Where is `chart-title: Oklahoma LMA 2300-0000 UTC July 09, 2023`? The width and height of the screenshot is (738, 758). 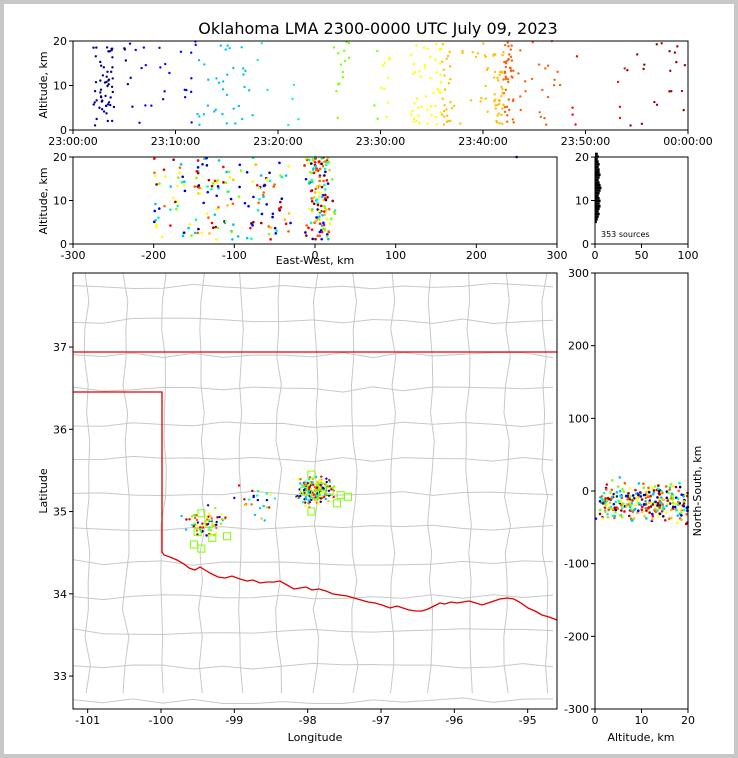 chart-title: Oklahoma LMA 2300-0000 UTC July 09, 2023 is located at coordinates (377, 28).